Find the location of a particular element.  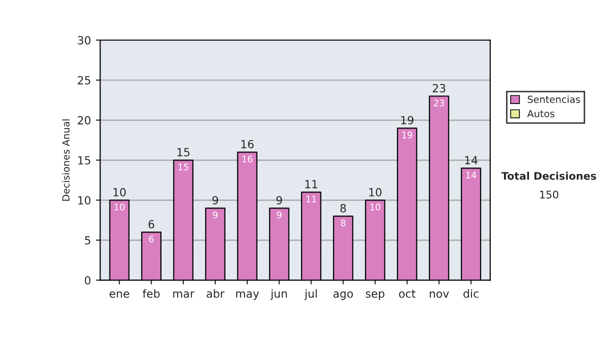

data-label: 14 is located at coordinates (471, 175).